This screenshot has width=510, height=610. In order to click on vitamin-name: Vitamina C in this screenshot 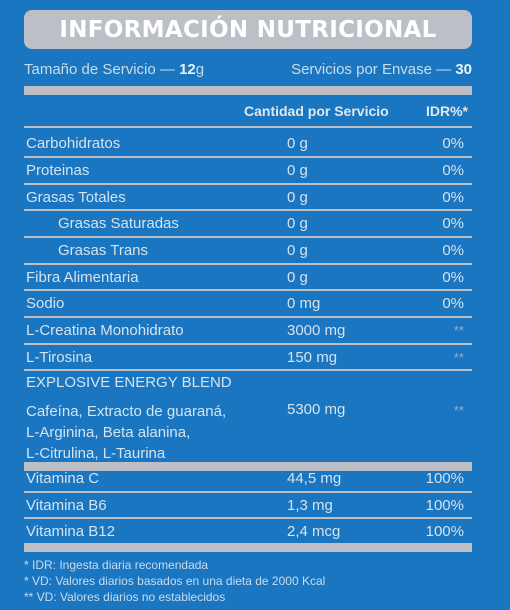, I will do `click(63, 478)`.